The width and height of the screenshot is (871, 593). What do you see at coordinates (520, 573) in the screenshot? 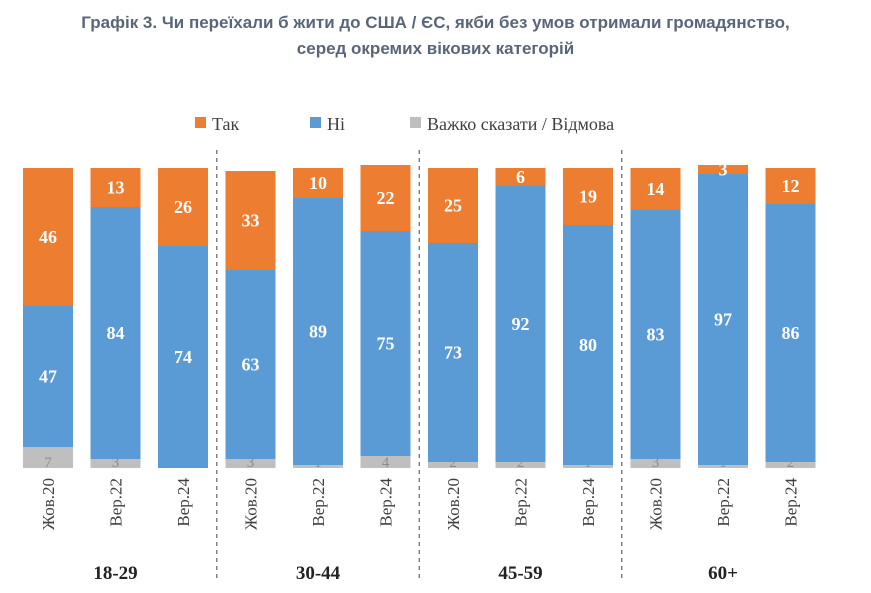
I see `group-label: 45-59` at bounding box center [520, 573].